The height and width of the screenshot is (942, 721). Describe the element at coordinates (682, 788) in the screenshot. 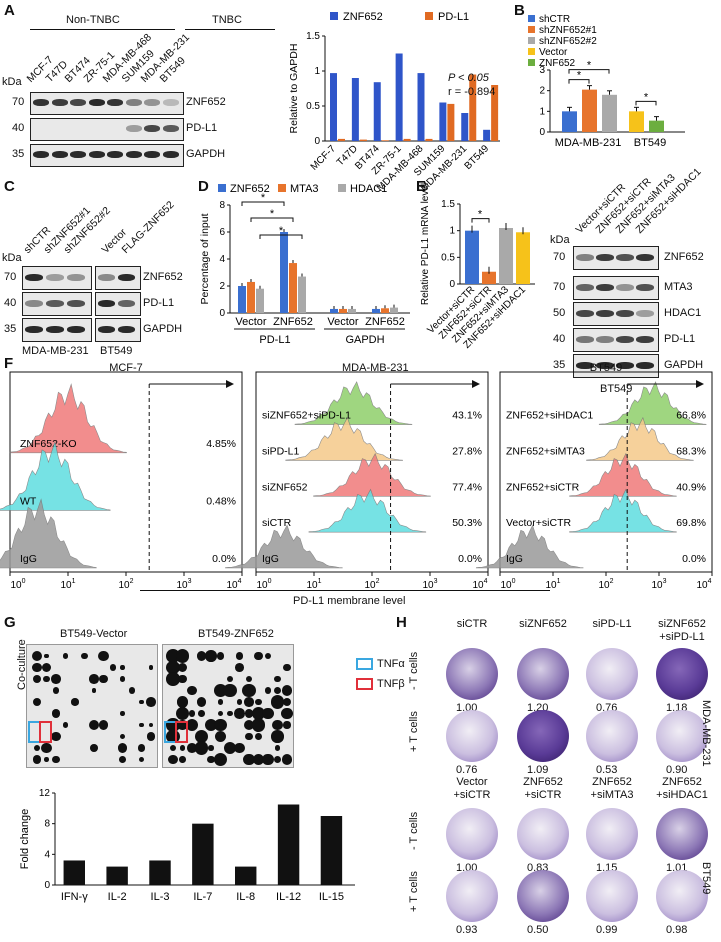

I see `h-column-label: ZNF652 +siHDAC1` at that location.